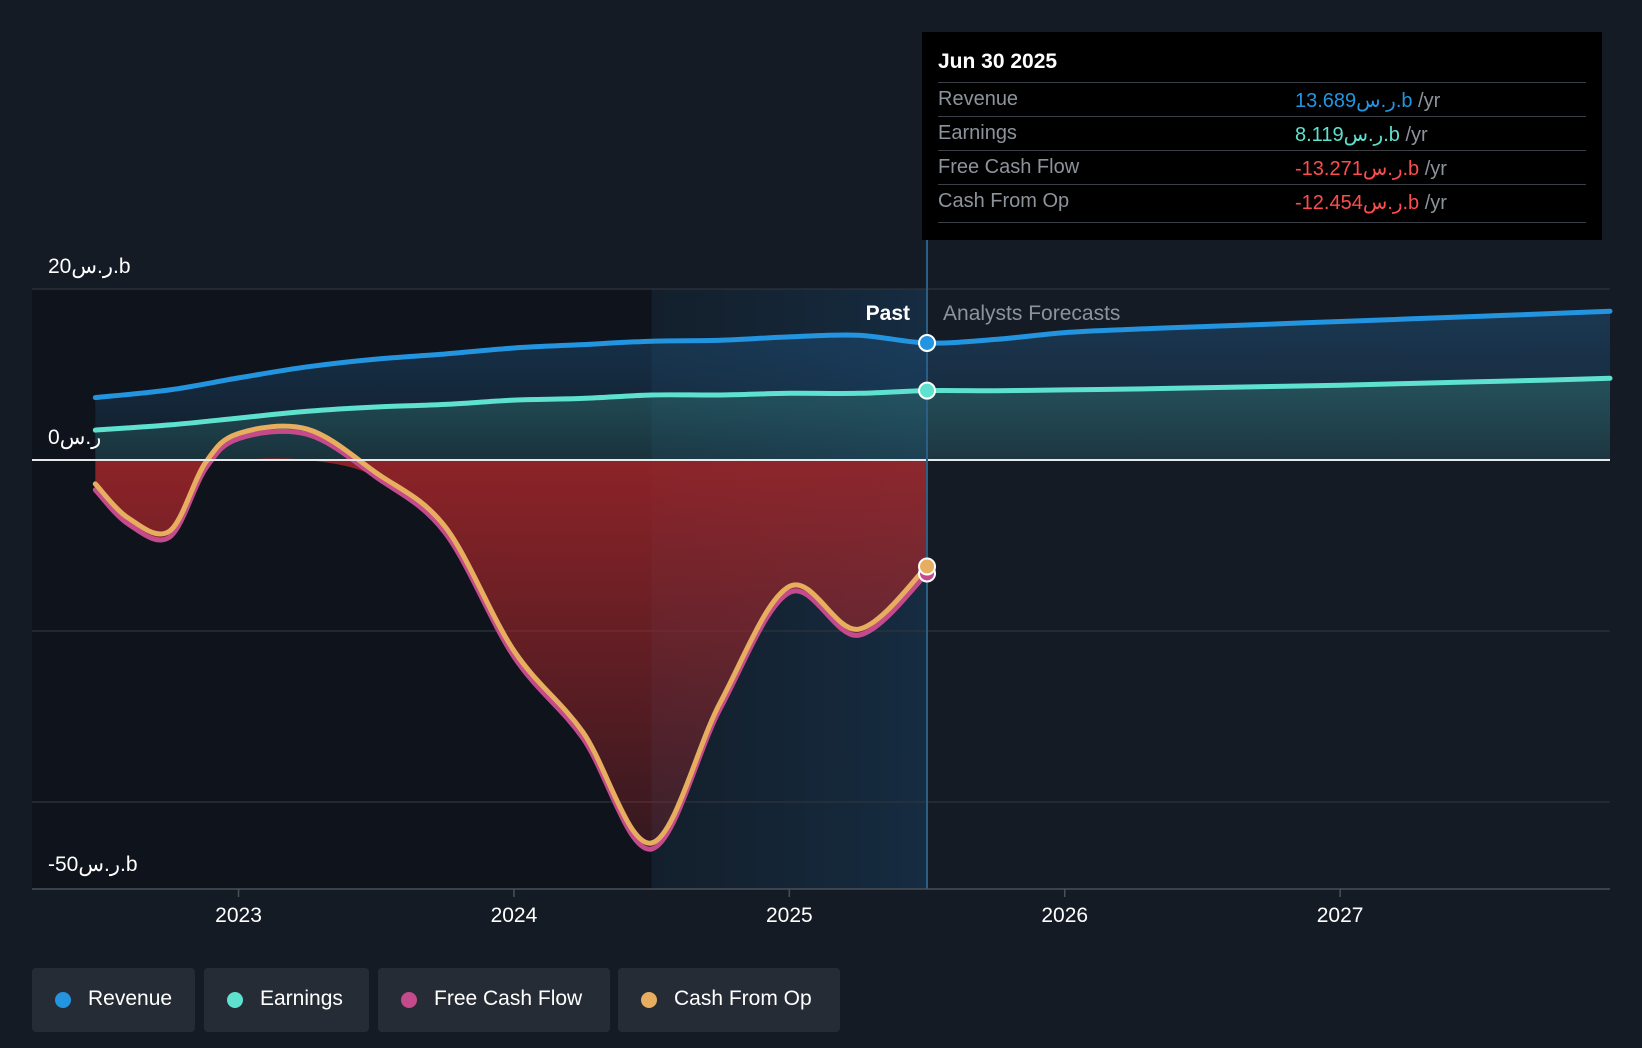  What do you see at coordinates (998, 61) in the screenshot?
I see `tooltip-date: Jun 30 2025` at bounding box center [998, 61].